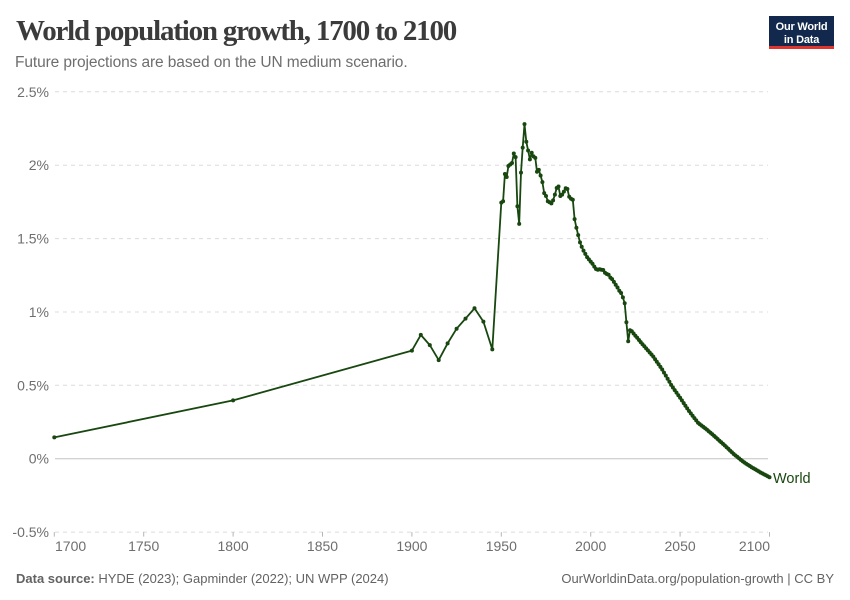 This screenshot has height=600, width=850. What do you see at coordinates (233, 546) in the screenshot?
I see `svg-text: 1800` at bounding box center [233, 546].